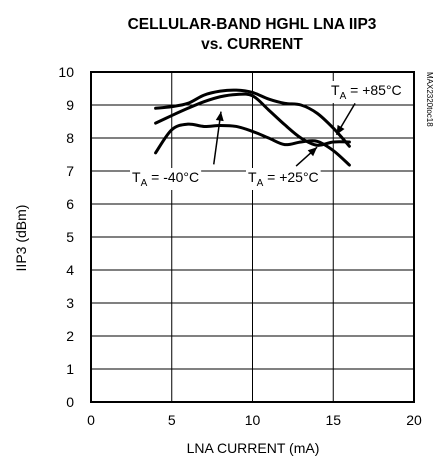 This screenshot has width=436, height=457. I want to click on annotation-ta-plus85: TA = +85°C, so click(366, 92).